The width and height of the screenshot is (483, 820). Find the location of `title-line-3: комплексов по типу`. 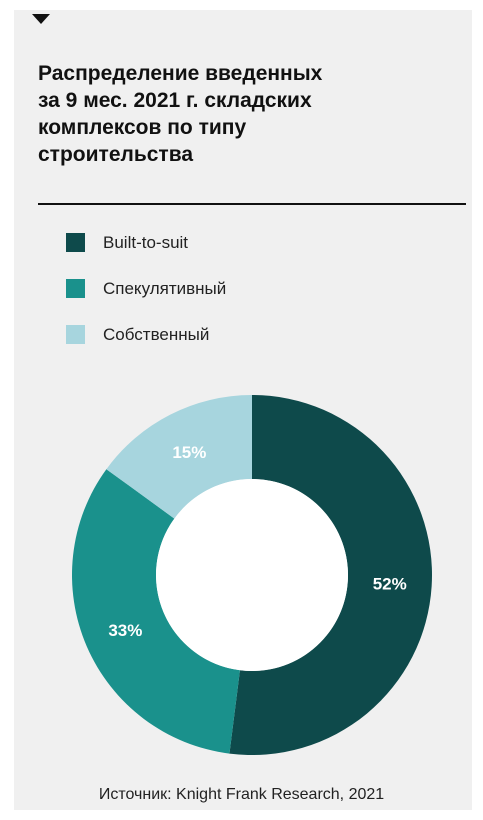

title-line-3: комплексов по типу is located at coordinates (142, 127).